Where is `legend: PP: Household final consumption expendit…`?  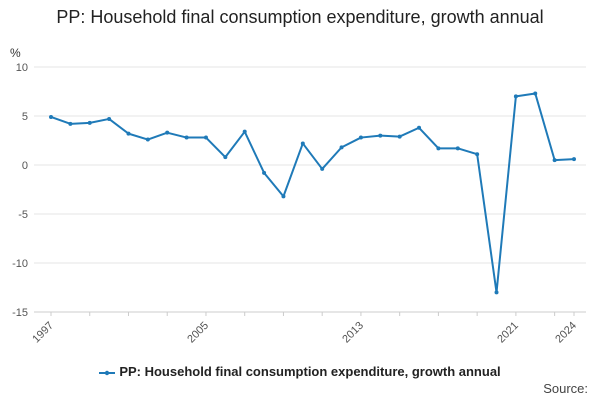
legend: PP: Household final consumption expendit… is located at coordinates (300, 371).